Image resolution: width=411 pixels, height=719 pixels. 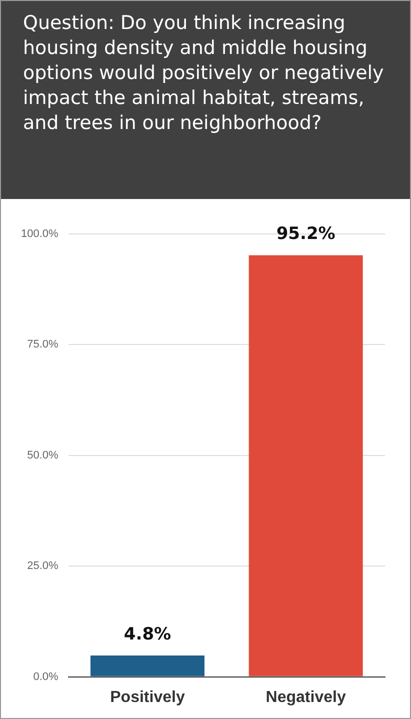 I want to click on y-tick-label: 100.0%, so click(x=39, y=234).